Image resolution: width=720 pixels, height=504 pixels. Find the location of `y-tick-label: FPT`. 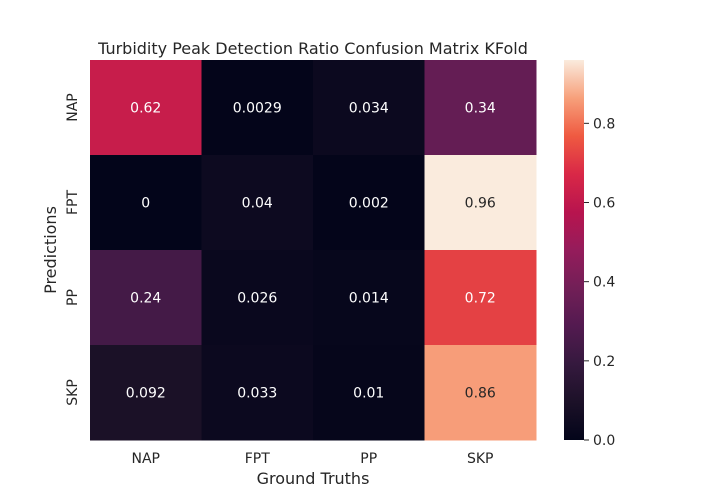

y-tick-label: FPT is located at coordinates (73, 202).